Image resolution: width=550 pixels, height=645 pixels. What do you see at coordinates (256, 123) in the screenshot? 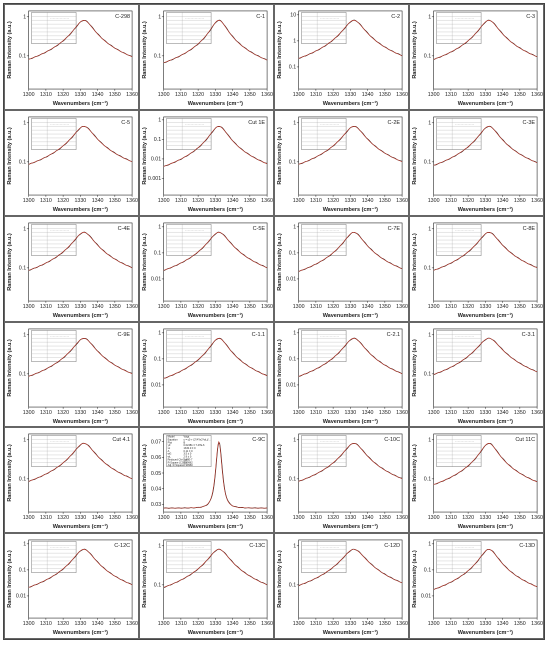
I see `panel-label: Cut 1E` at bounding box center [256, 123].